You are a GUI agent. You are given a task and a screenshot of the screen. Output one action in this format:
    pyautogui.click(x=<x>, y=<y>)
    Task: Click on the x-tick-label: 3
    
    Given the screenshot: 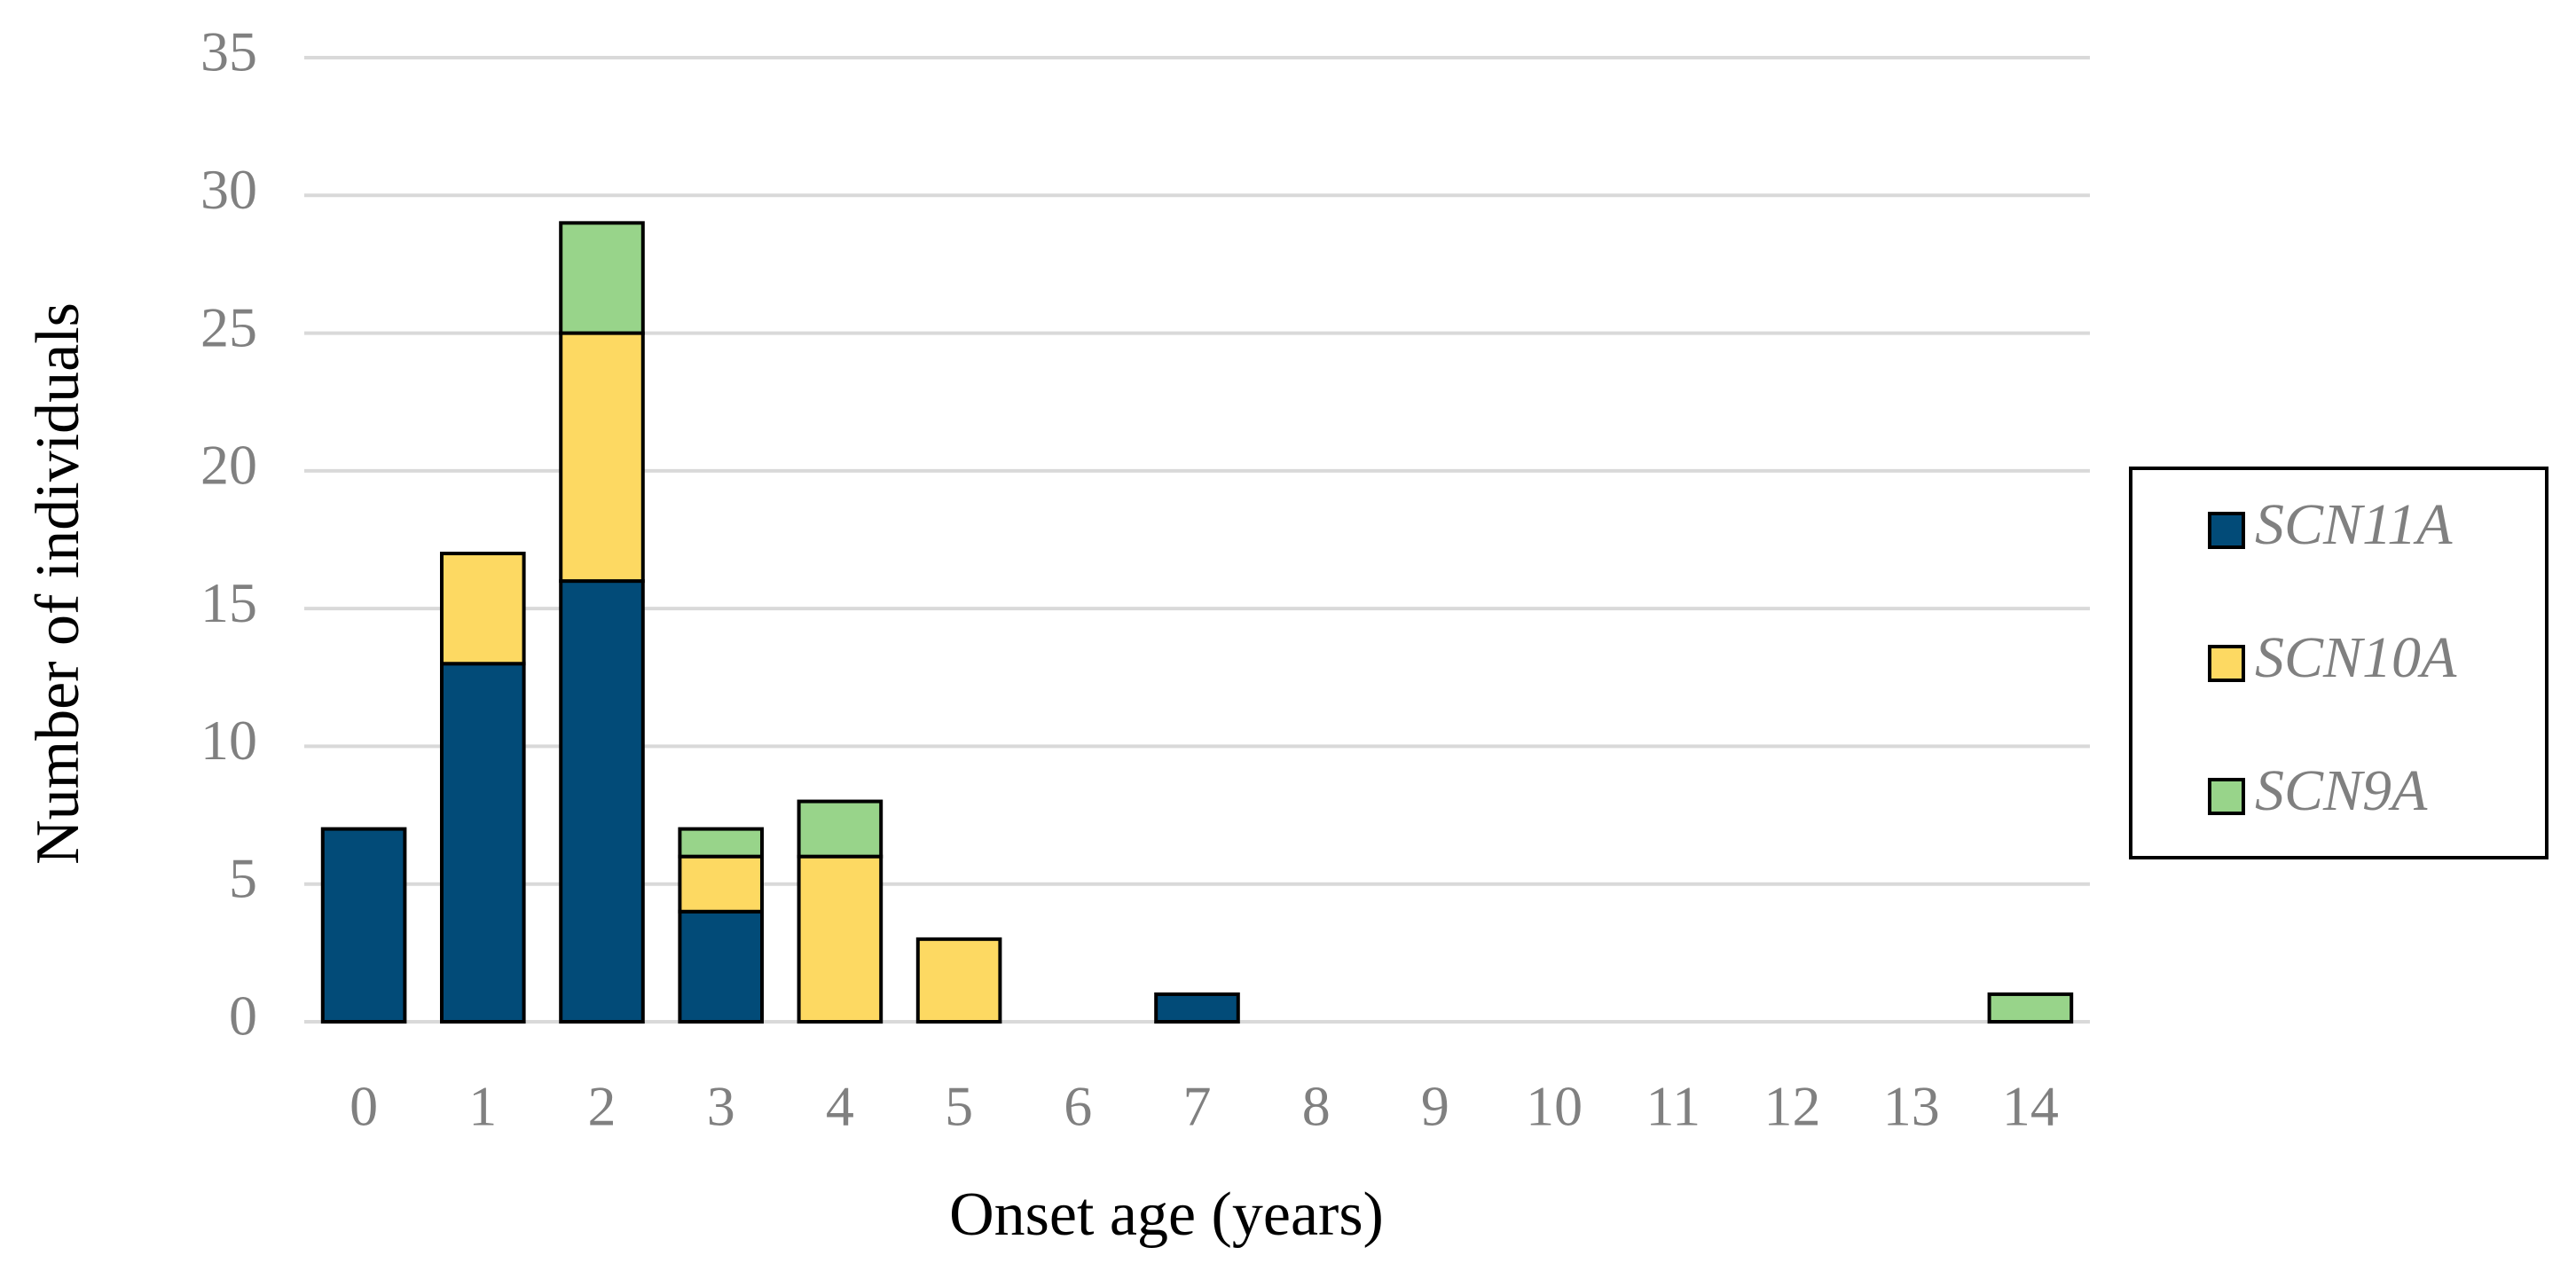 What is the action you would take?
    pyautogui.click(x=721, y=1106)
    